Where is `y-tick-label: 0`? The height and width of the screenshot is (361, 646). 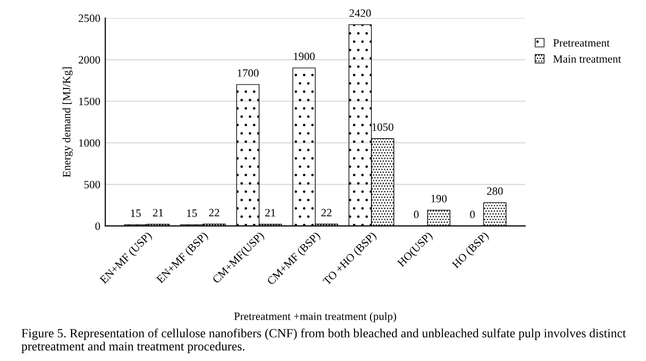 y-tick-label: 0 is located at coordinates (97, 226).